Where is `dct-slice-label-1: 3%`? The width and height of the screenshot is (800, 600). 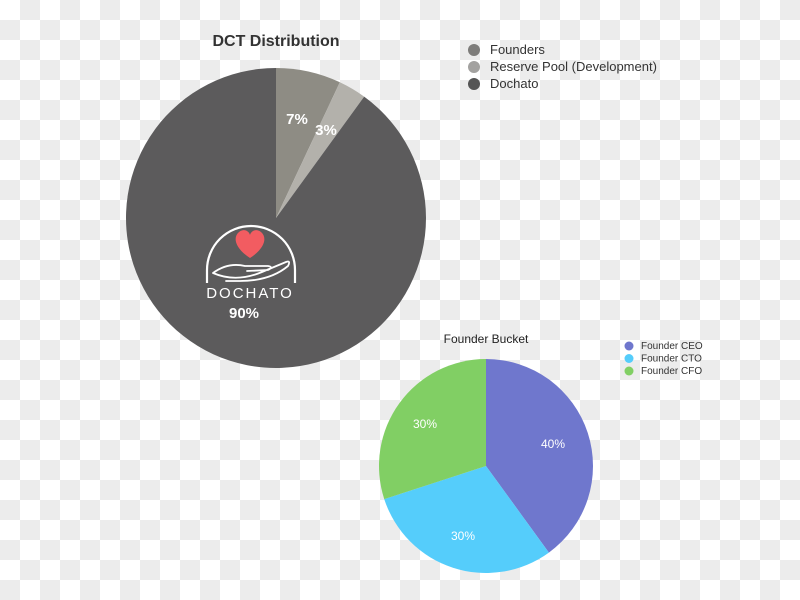
dct-slice-label-1: 3% is located at coordinates (326, 130).